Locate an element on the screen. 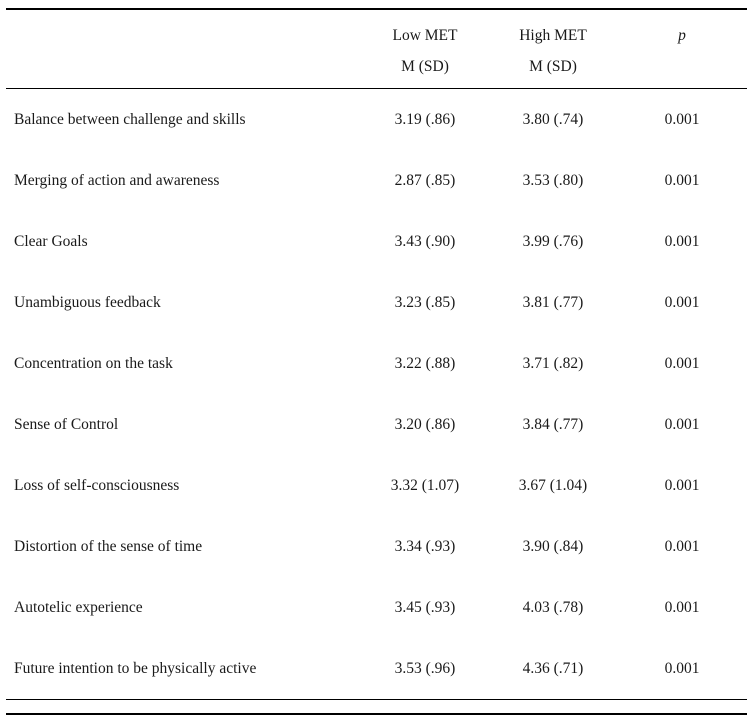 Image resolution: width=750 pixels, height=715 pixels. row-label: Loss of self-consciousness is located at coordinates (97, 485).